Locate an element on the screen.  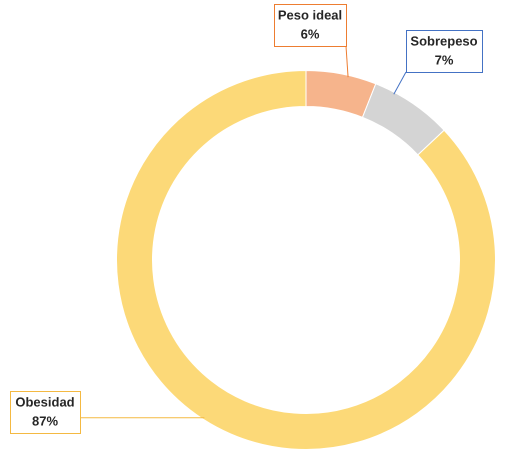
data-label: 6% is located at coordinates (310, 34).